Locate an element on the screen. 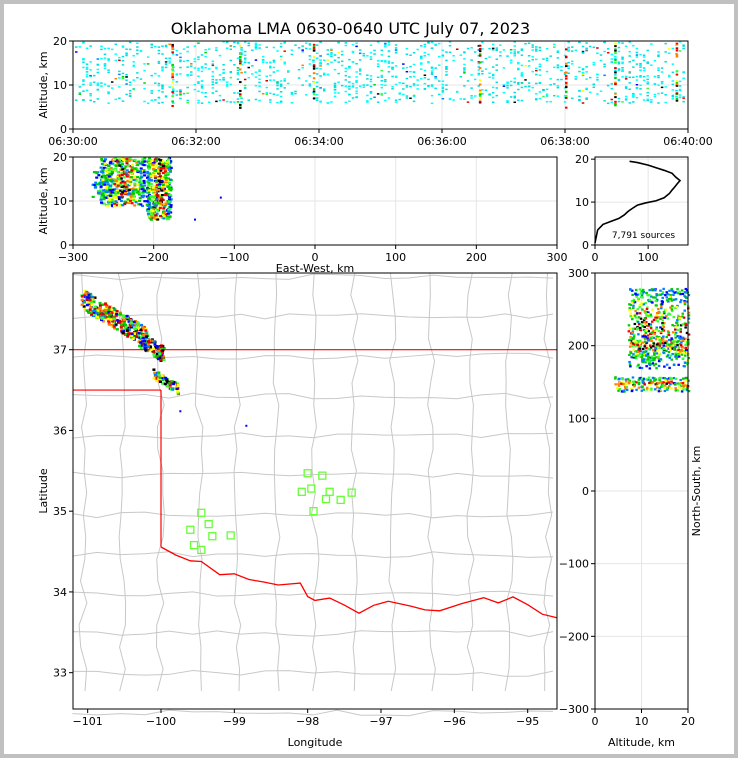  y-axis-label: North-South, km is located at coordinates (696, 491).